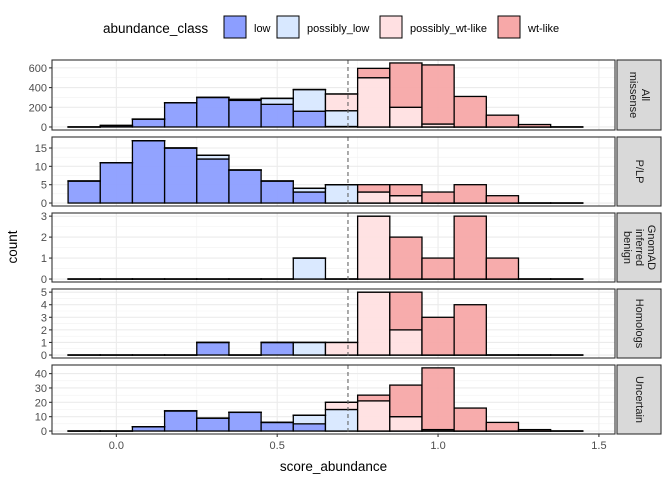 The image size is (672, 485). What do you see at coordinates (633, 95) in the screenshot?
I see `facet-strip-label: missense` at bounding box center [633, 95].